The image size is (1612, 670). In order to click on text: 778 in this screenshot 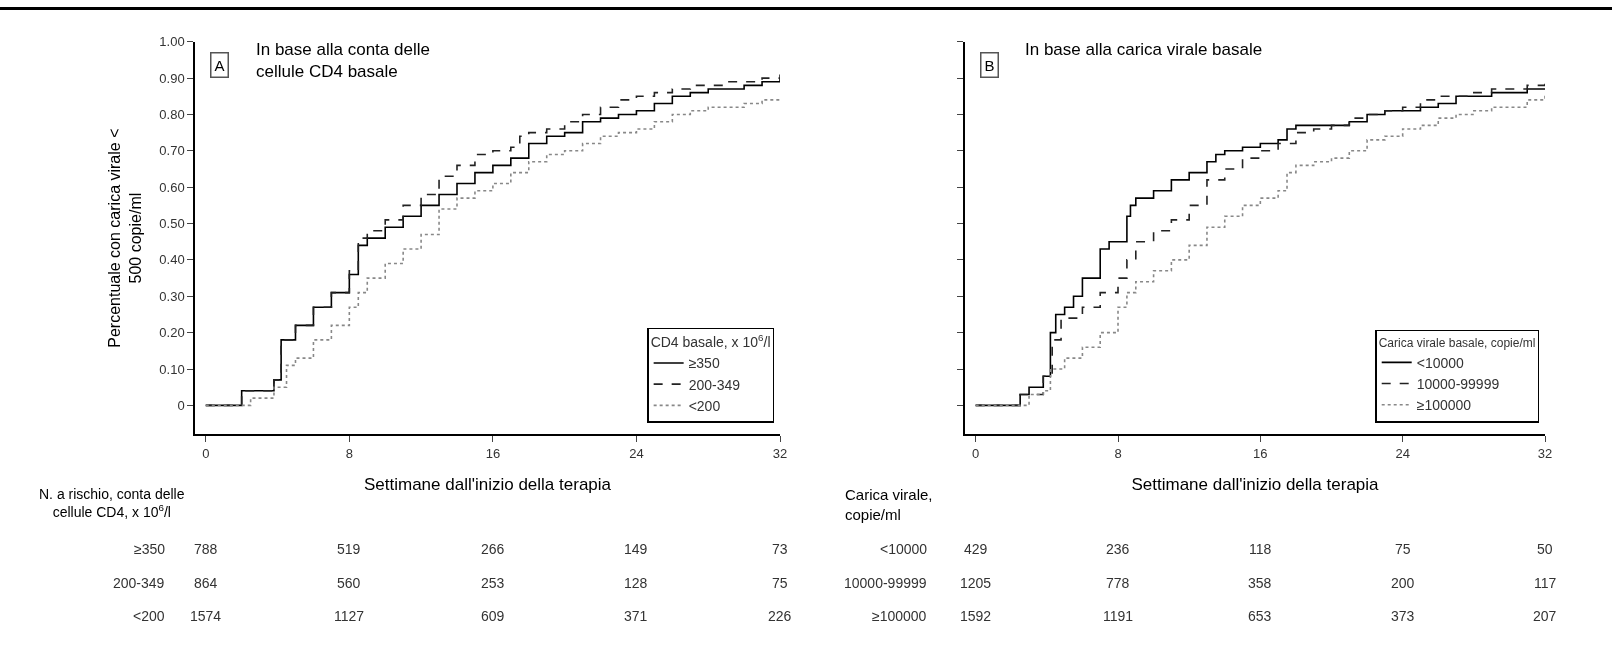, I will do `click(1118, 583)`.